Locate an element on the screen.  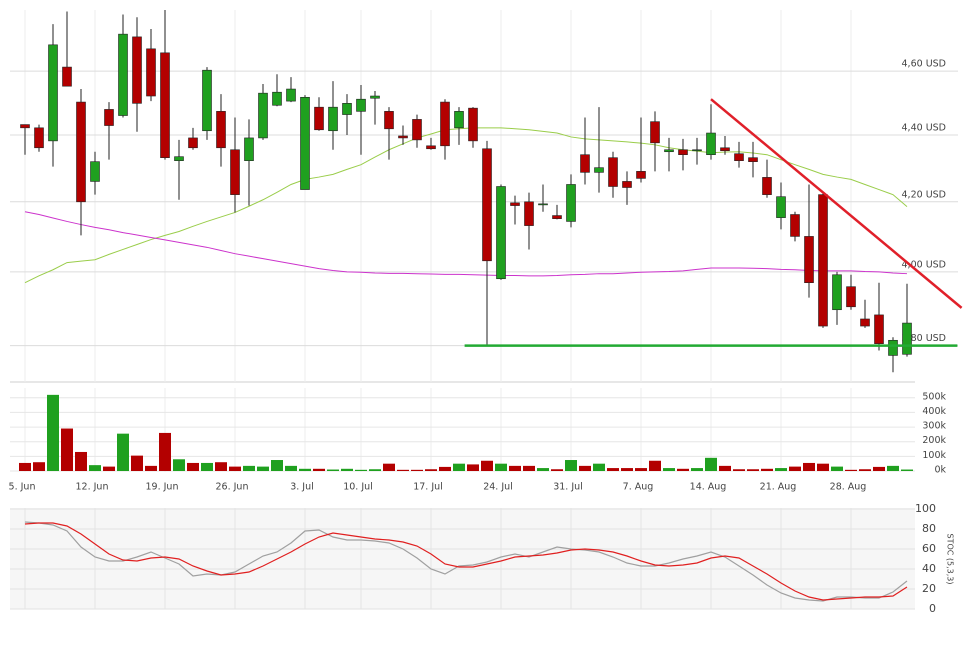
x-tick-label: 7. Aug is located at coordinates (638, 487).